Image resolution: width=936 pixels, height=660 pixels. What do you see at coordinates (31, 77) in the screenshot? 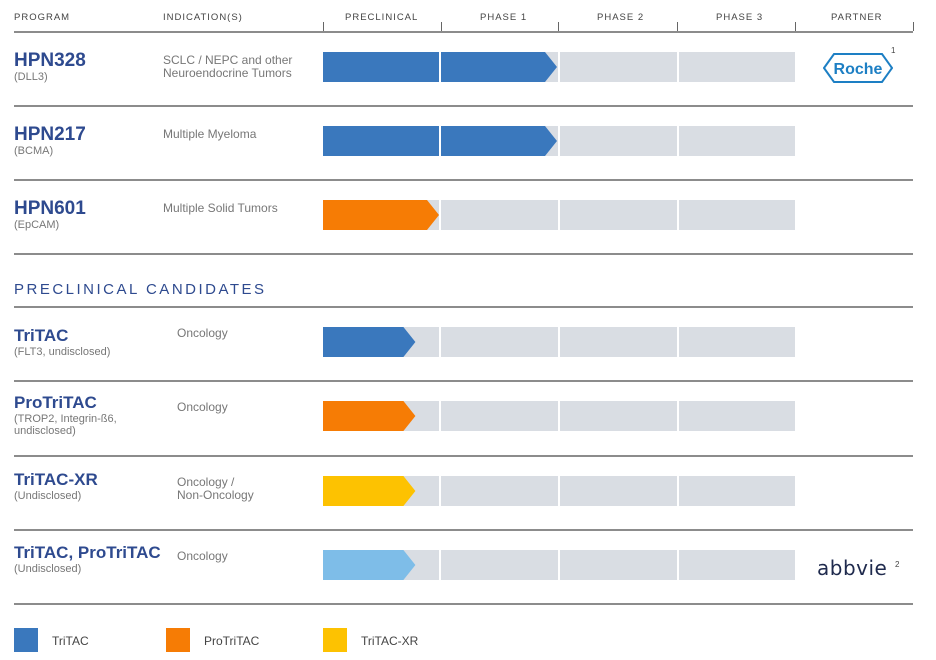
I see `program-target: (DLL3)` at bounding box center [31, 77].